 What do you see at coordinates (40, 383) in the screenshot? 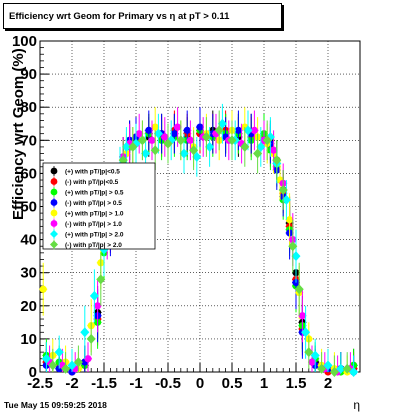
I see `x-tick-label: -2.5` at bounding box center [40, 383].